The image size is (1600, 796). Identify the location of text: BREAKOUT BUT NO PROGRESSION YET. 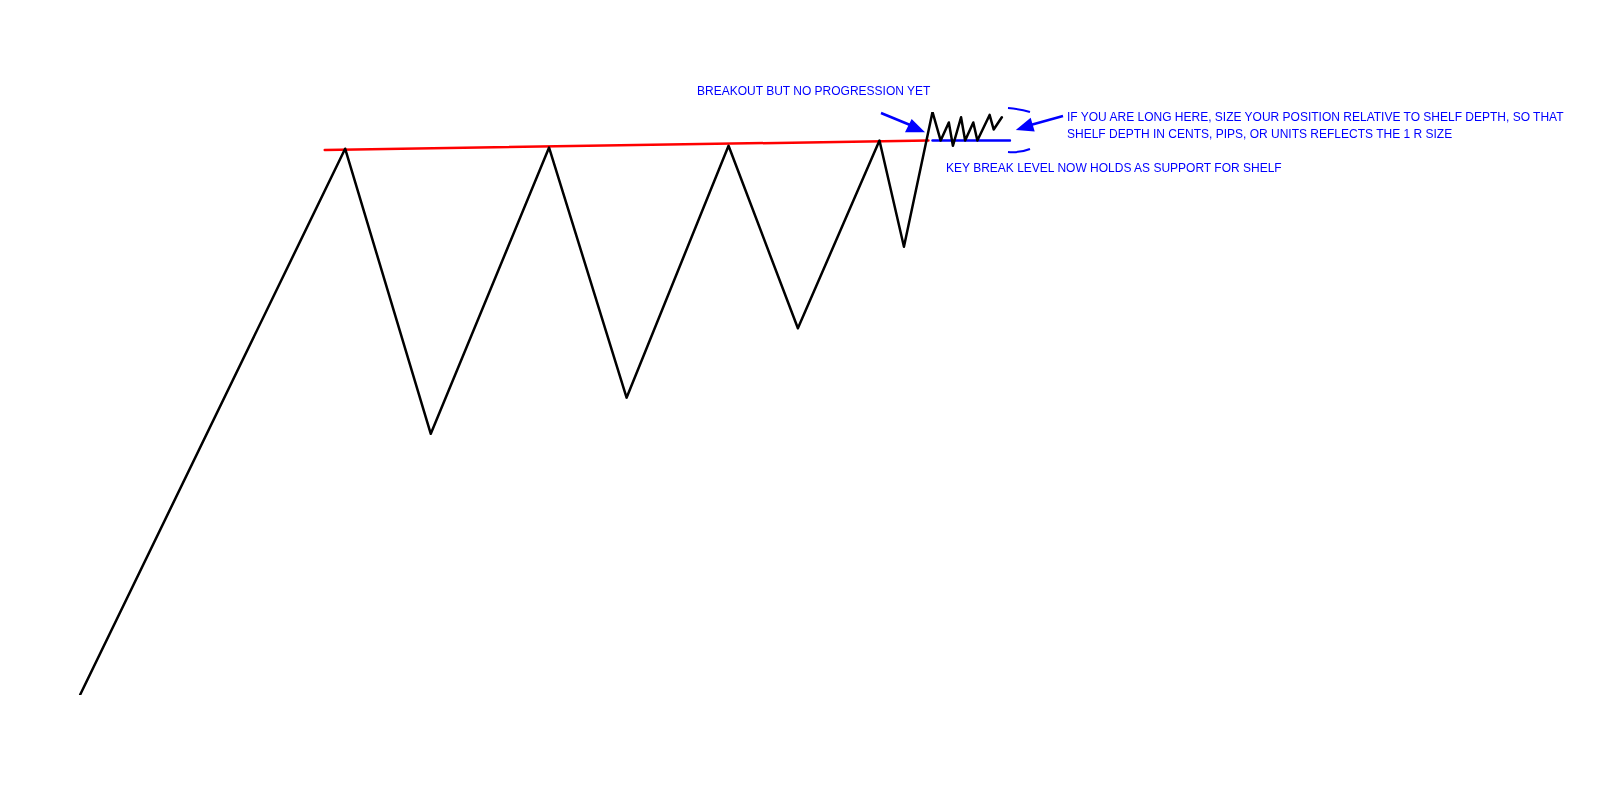
(814, 91).